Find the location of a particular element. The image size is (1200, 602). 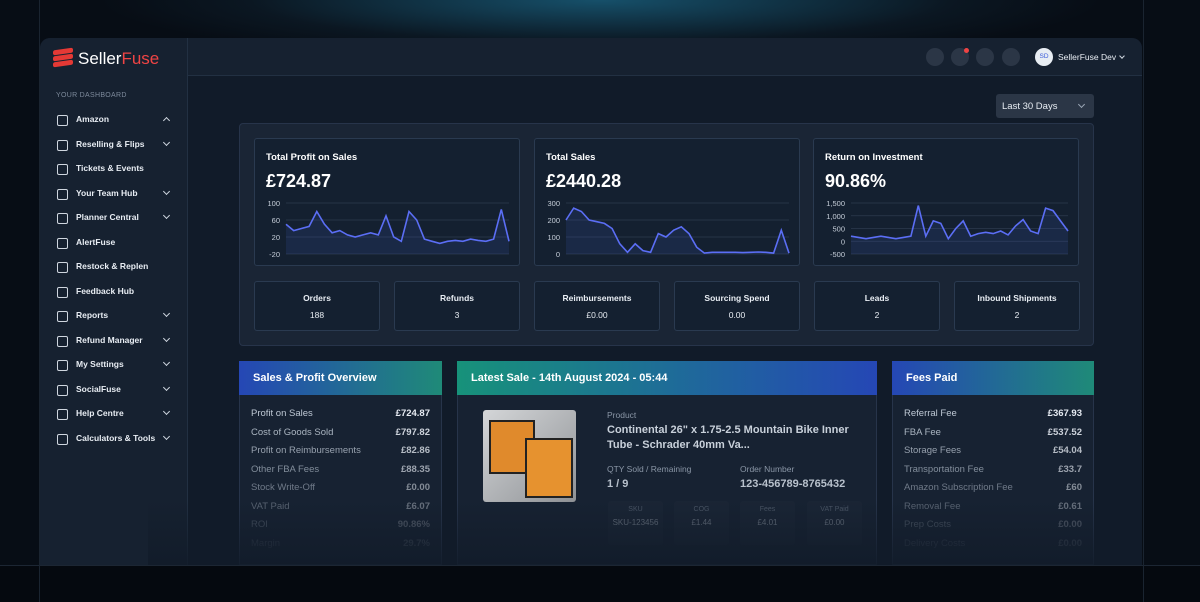

nav-item: Planner Central is located at coordinates (107, 217).